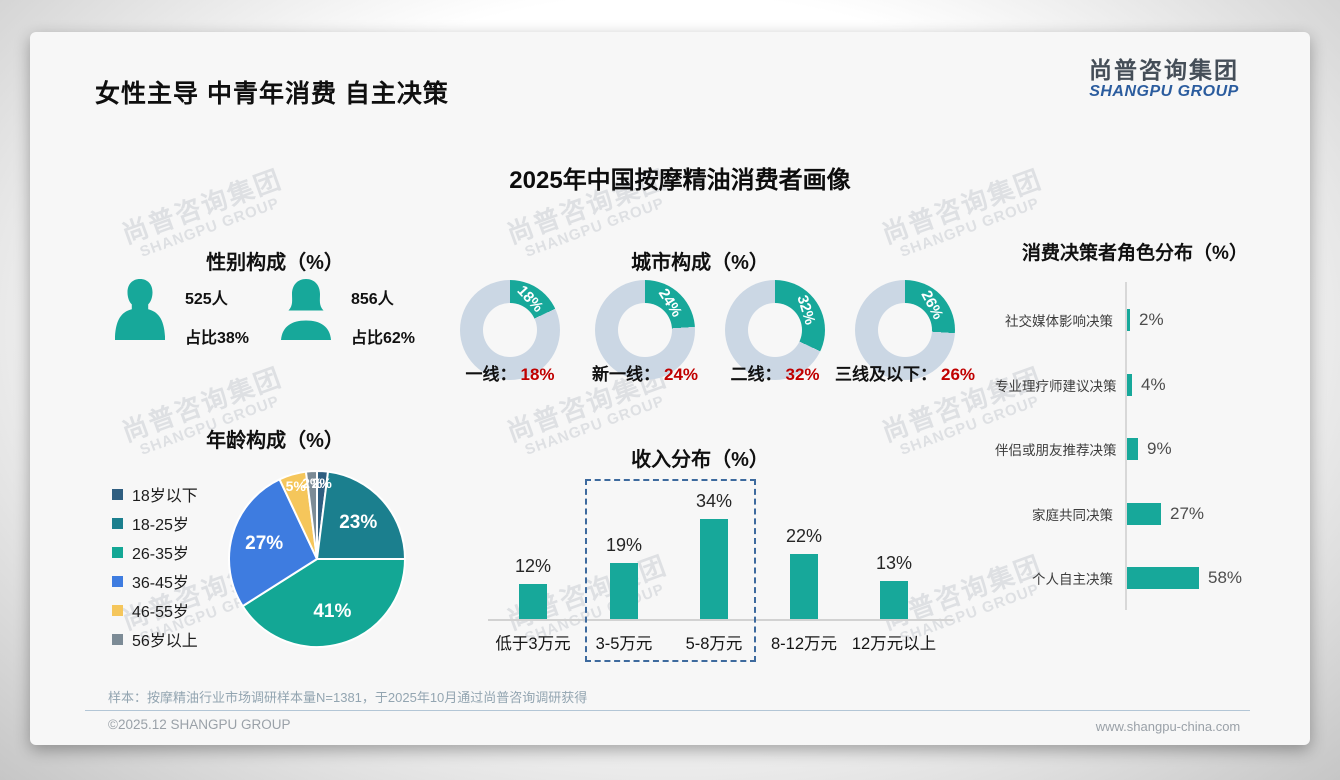  I want to click on gender-female-group: 856人 占比62%, so click(345, 313).